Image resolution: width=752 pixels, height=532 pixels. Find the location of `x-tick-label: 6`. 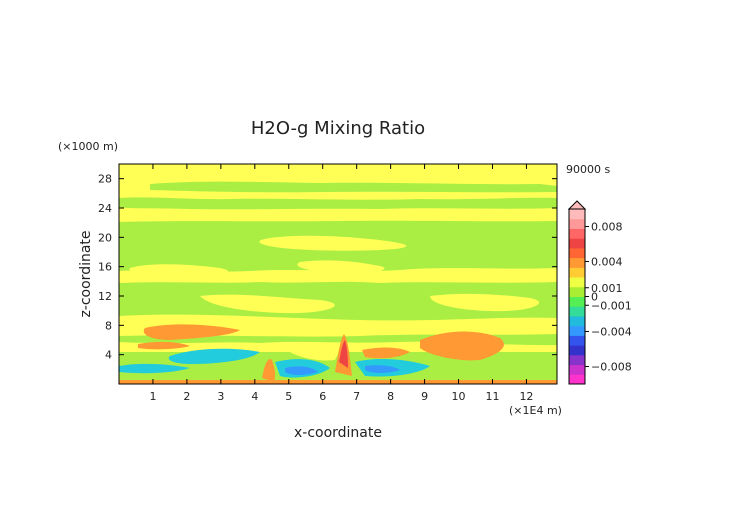

x-tick-label: 6 is located at coordinates (322, 396).